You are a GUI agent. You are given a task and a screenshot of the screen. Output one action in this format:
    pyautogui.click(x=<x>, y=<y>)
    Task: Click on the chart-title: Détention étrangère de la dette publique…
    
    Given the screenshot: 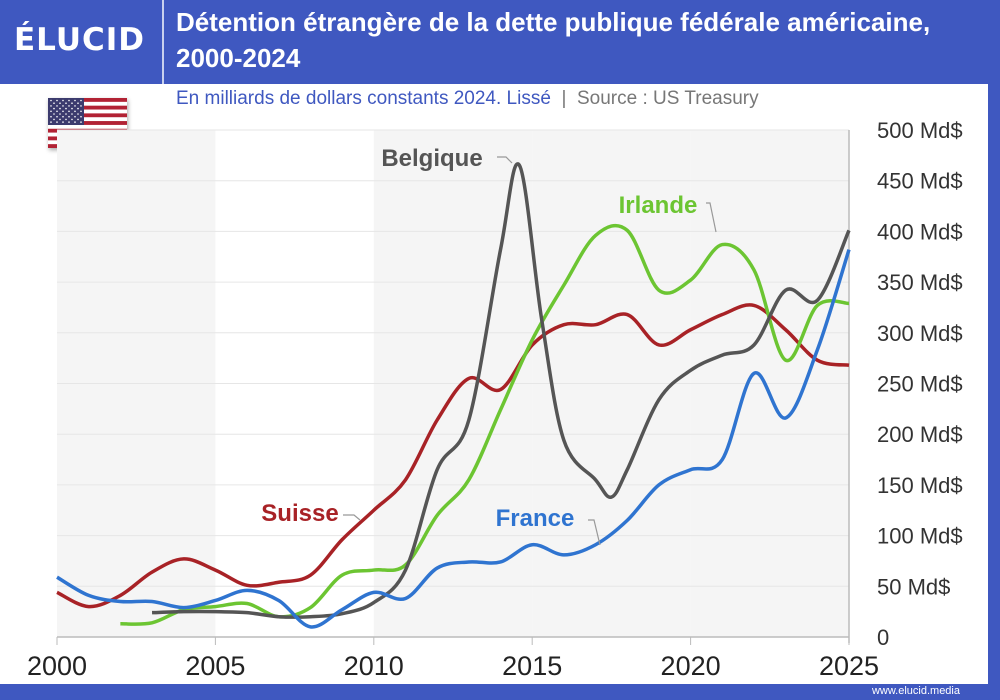 What is the action you would take?
    pyautogui.click(x=553, y=40)
    